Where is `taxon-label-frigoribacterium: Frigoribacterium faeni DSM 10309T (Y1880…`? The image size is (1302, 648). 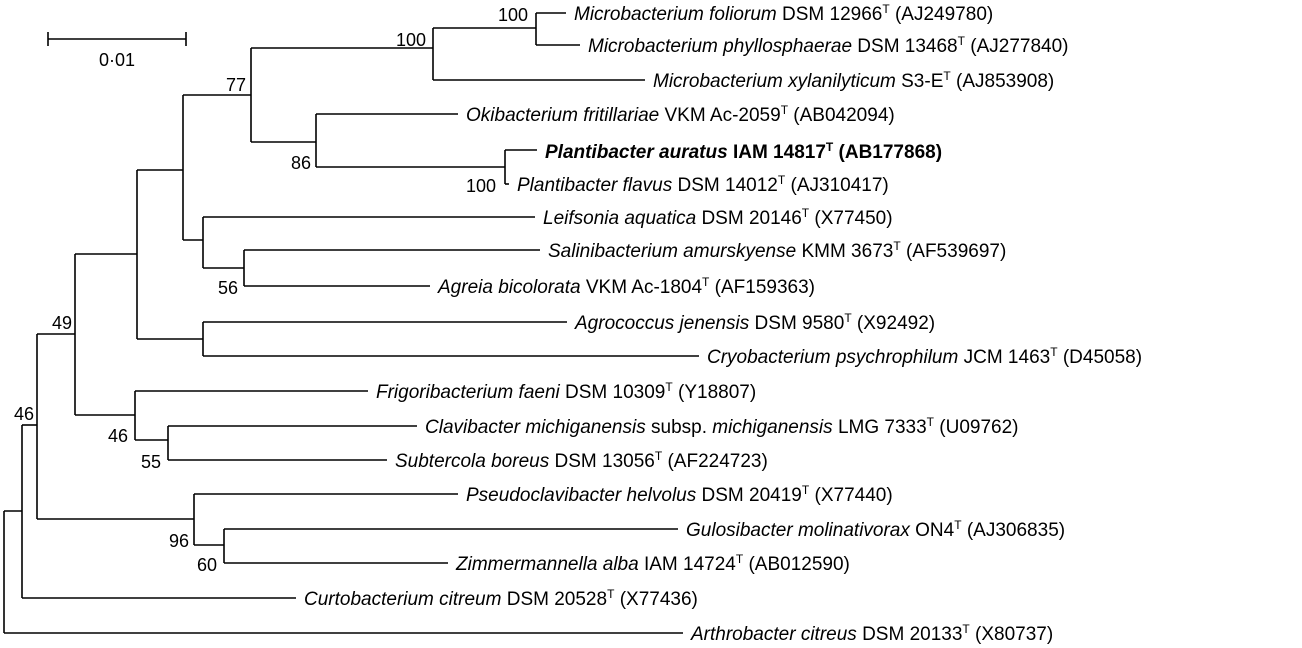
taxon-label-frigoribacterium: Frigoribacterium faeni DSM 10309T (Y1880… is located at coordinates (566, 391).